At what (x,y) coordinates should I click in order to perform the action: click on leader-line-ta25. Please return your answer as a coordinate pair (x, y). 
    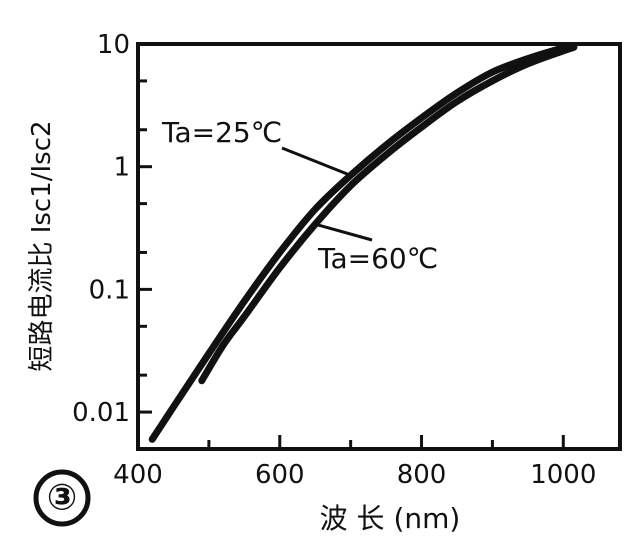
    Looking at the image, I should click on (316, 161).